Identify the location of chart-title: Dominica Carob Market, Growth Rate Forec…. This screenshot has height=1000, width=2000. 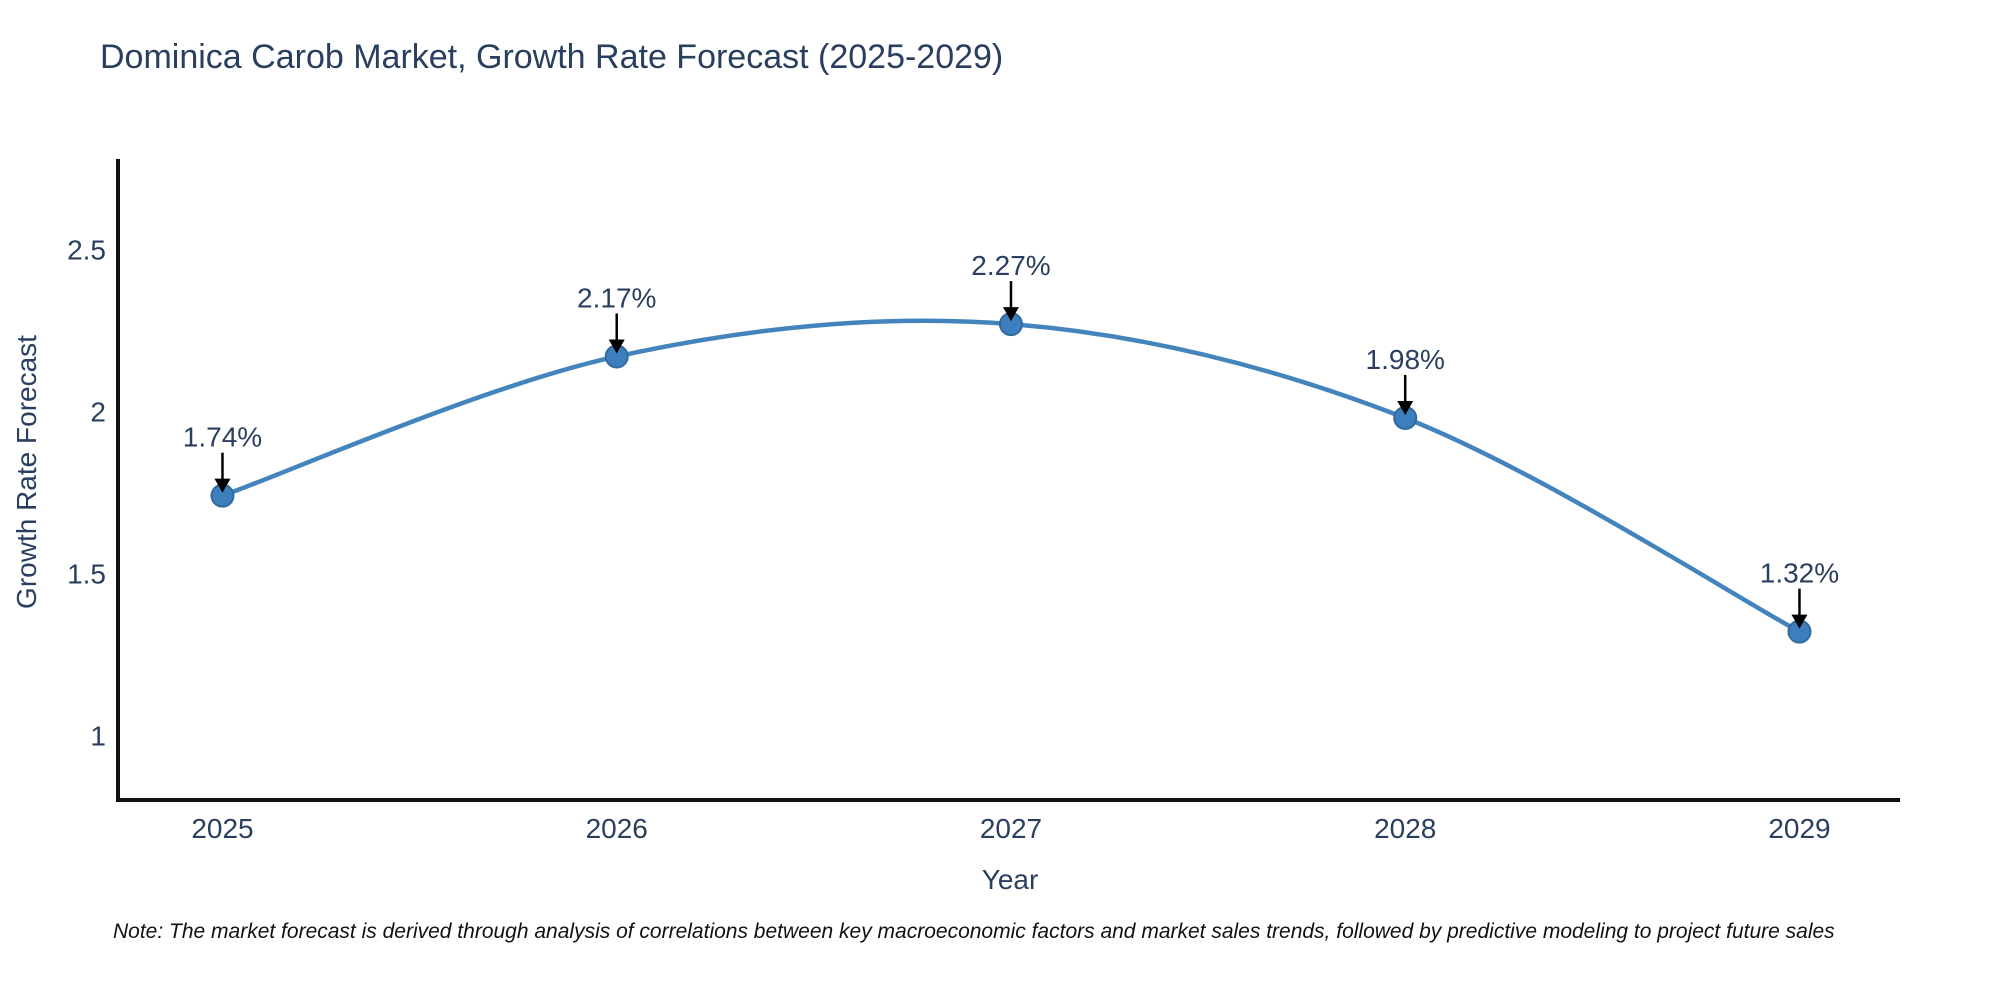
(552, 57).